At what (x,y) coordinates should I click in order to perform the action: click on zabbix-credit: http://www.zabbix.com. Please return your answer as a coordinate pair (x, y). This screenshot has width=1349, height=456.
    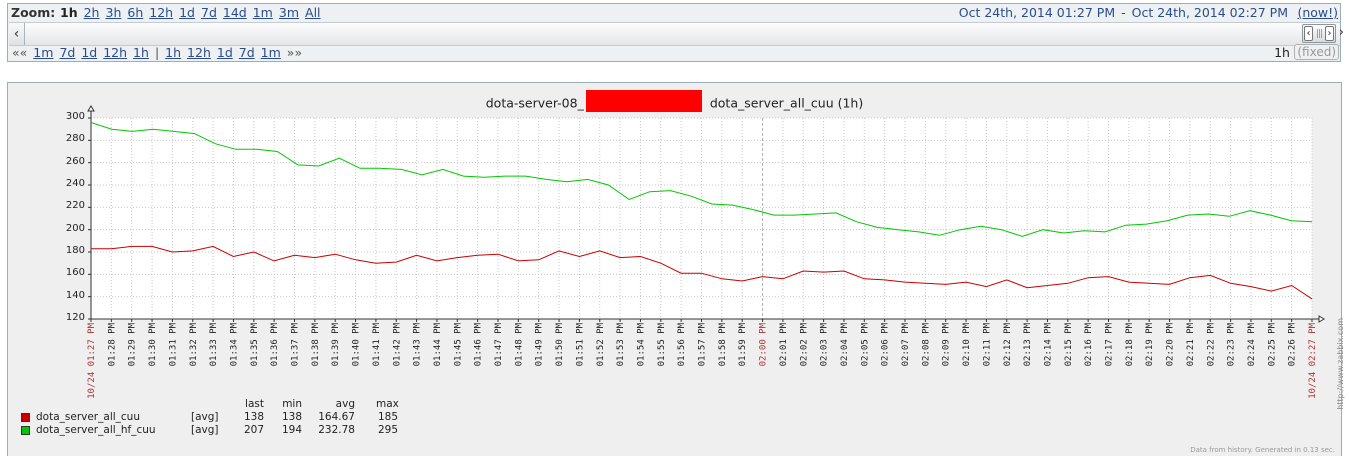
    Looking at the image, I should click on (1340, 364).